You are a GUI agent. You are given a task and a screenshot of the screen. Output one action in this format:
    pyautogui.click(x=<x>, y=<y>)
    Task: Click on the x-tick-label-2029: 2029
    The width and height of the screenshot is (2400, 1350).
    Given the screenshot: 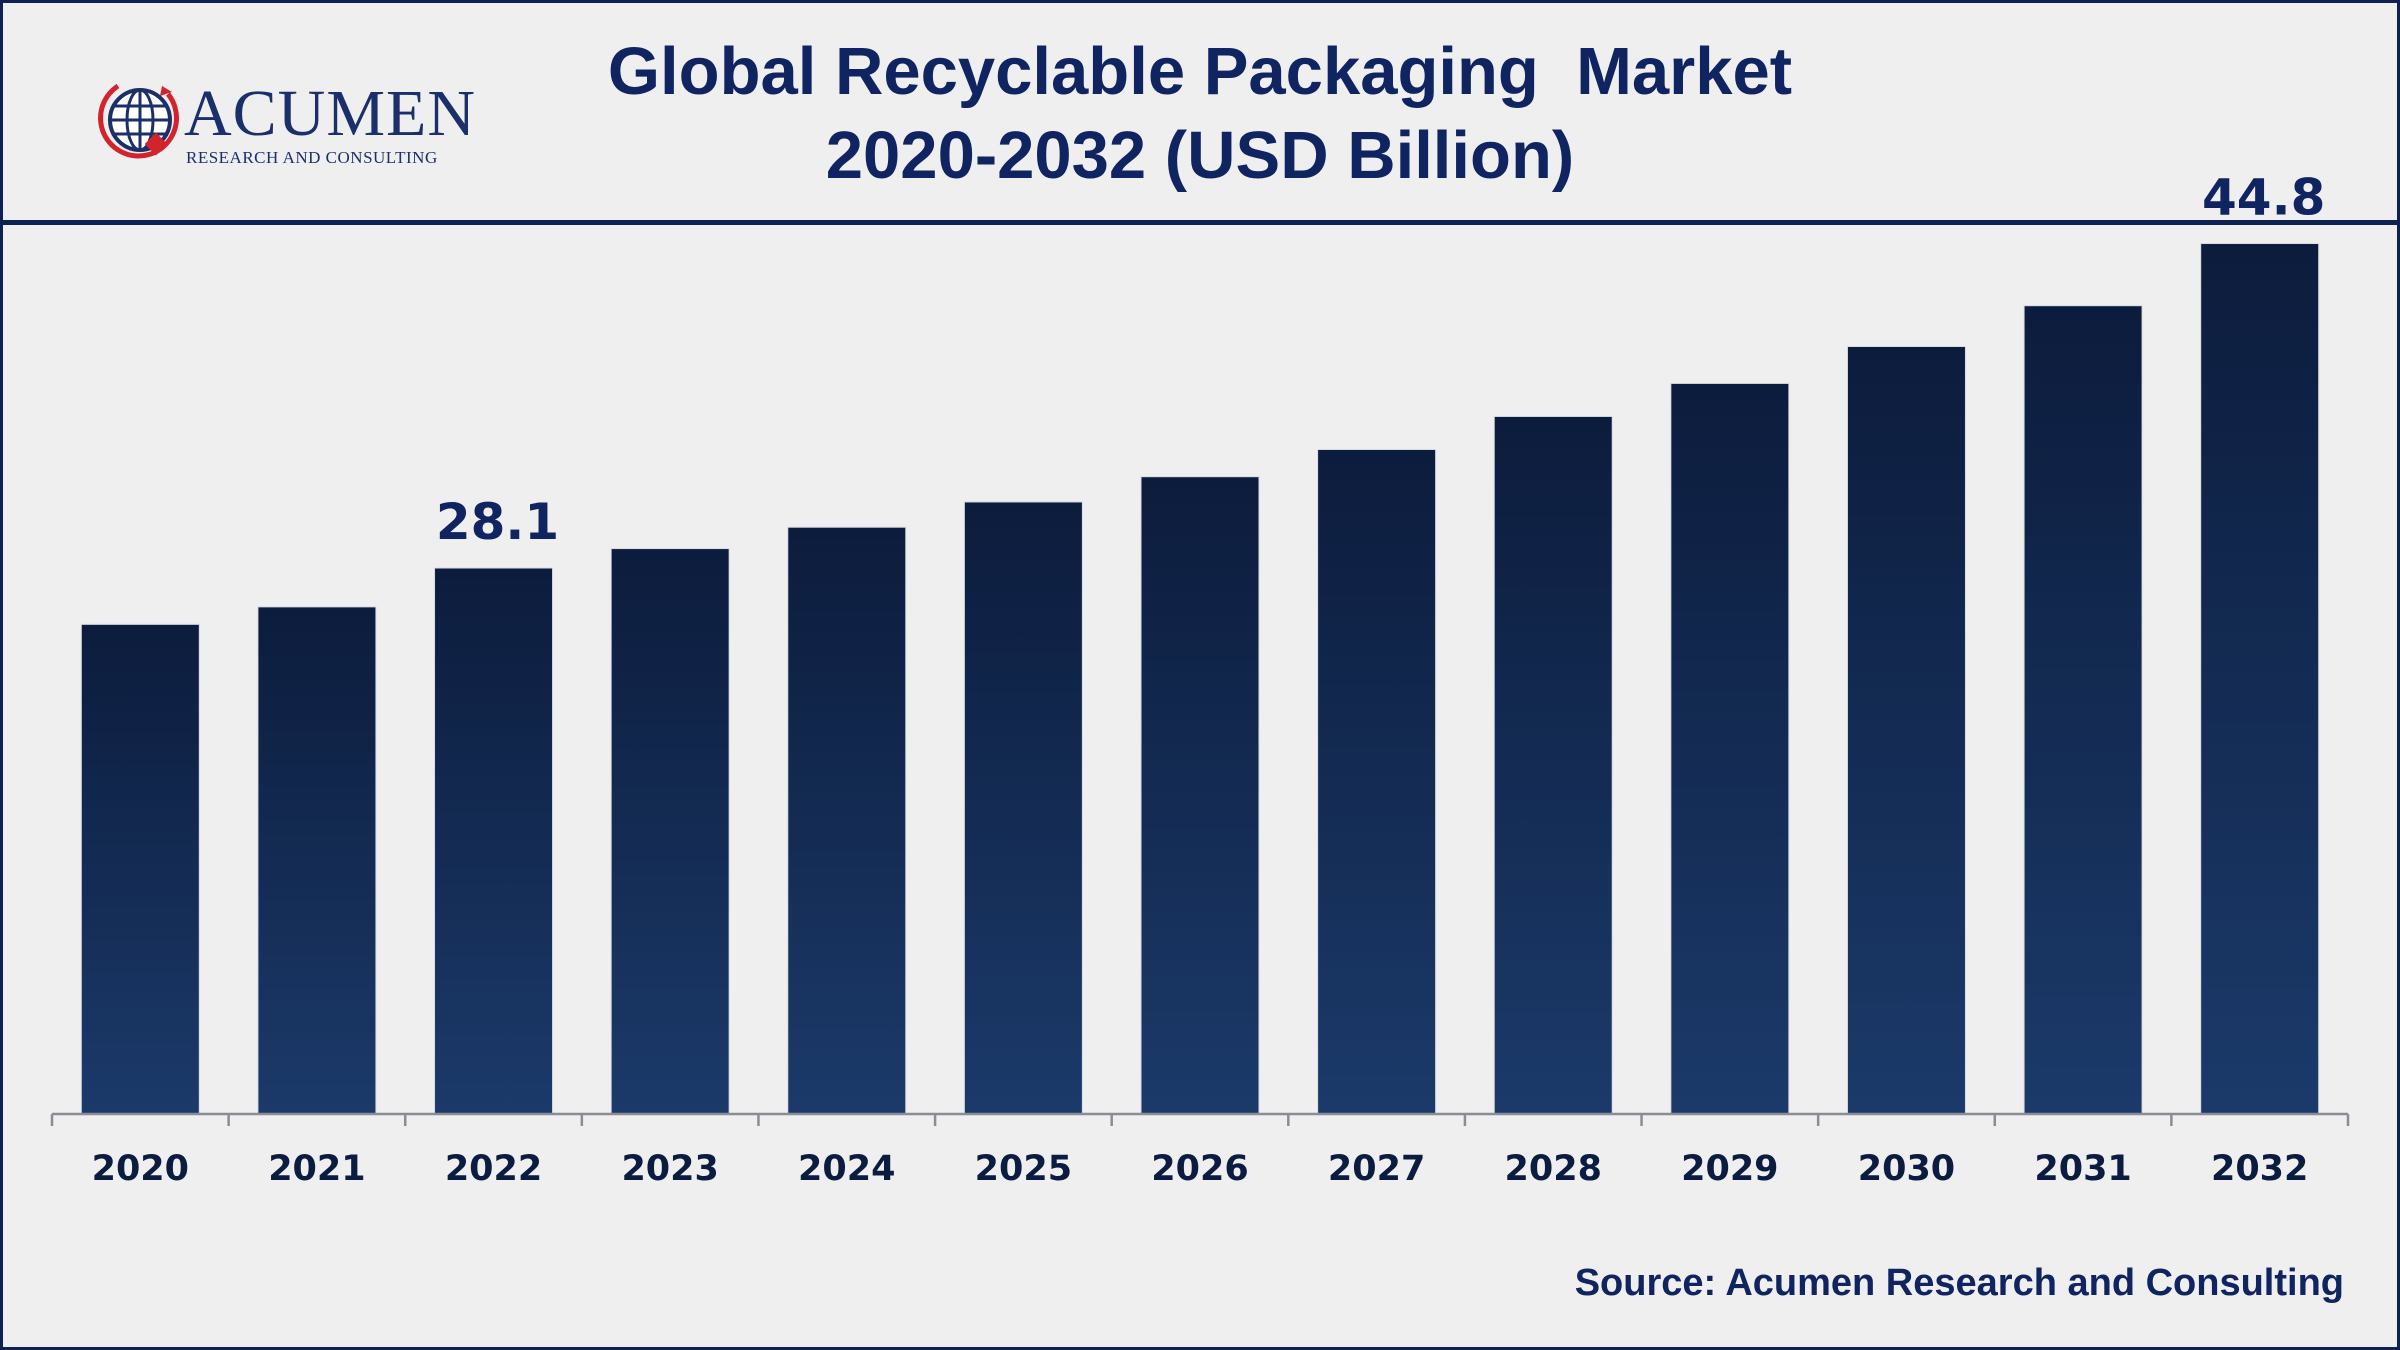 What is the action you would take?
    pyautogui.click(x=1729, y=1169)
    